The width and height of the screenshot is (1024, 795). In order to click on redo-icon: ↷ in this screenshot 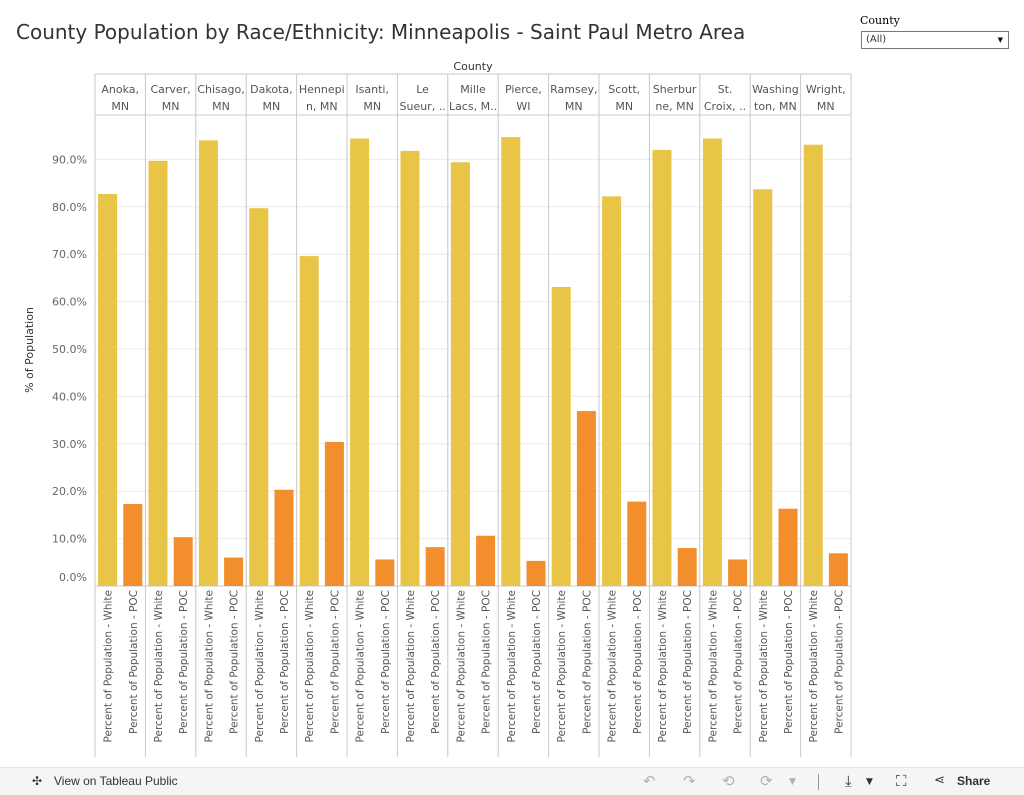, I will do `click(689, 781)`.